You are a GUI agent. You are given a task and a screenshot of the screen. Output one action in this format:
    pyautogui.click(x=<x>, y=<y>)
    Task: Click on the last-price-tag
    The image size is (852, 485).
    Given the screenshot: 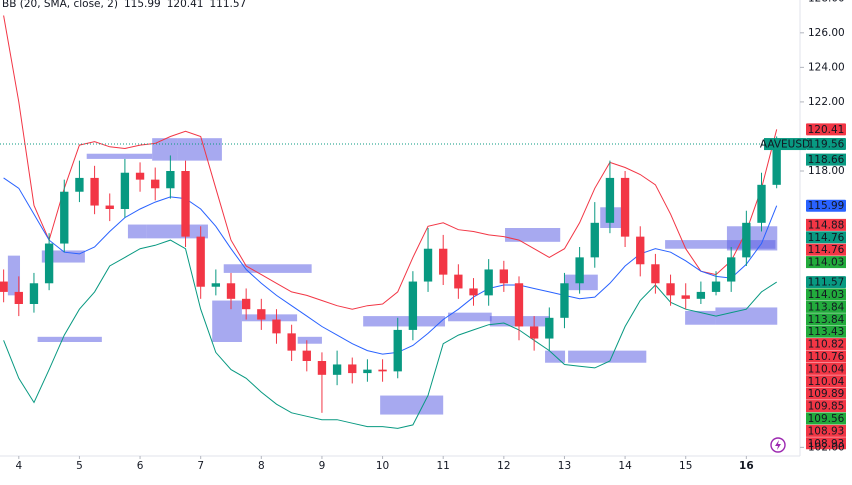 What is the action you would take?
    pyautogui.click(x=826, y=144)
    